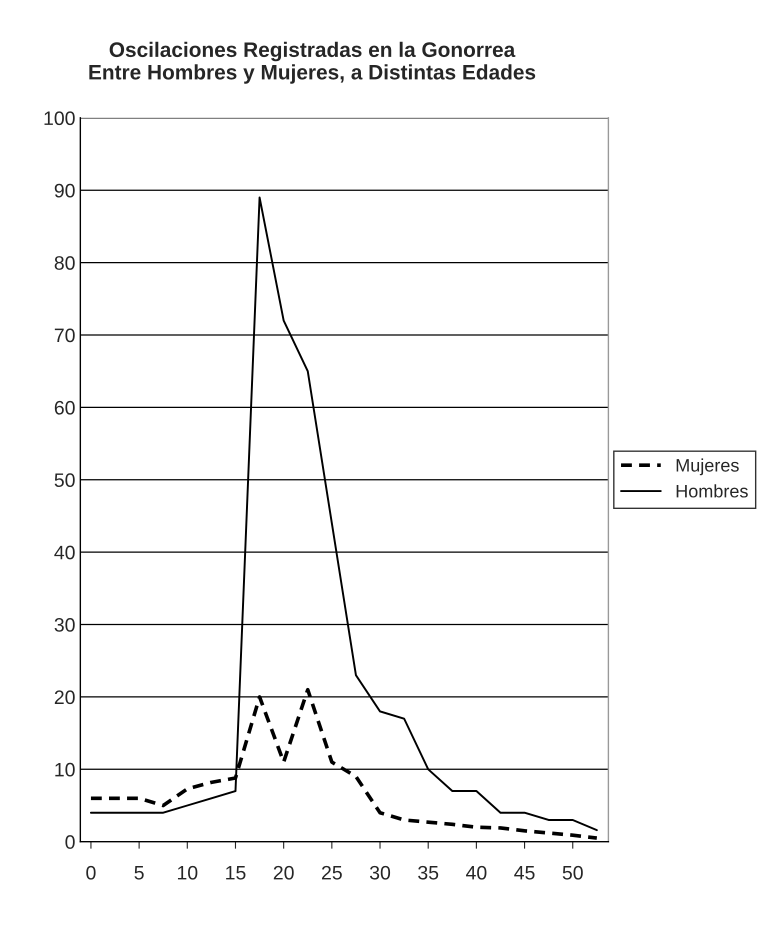  What do you see at coordinates (236, 873) in the screenshot?
I see `x-tick-label: 15` at bounding box center [236, 873].